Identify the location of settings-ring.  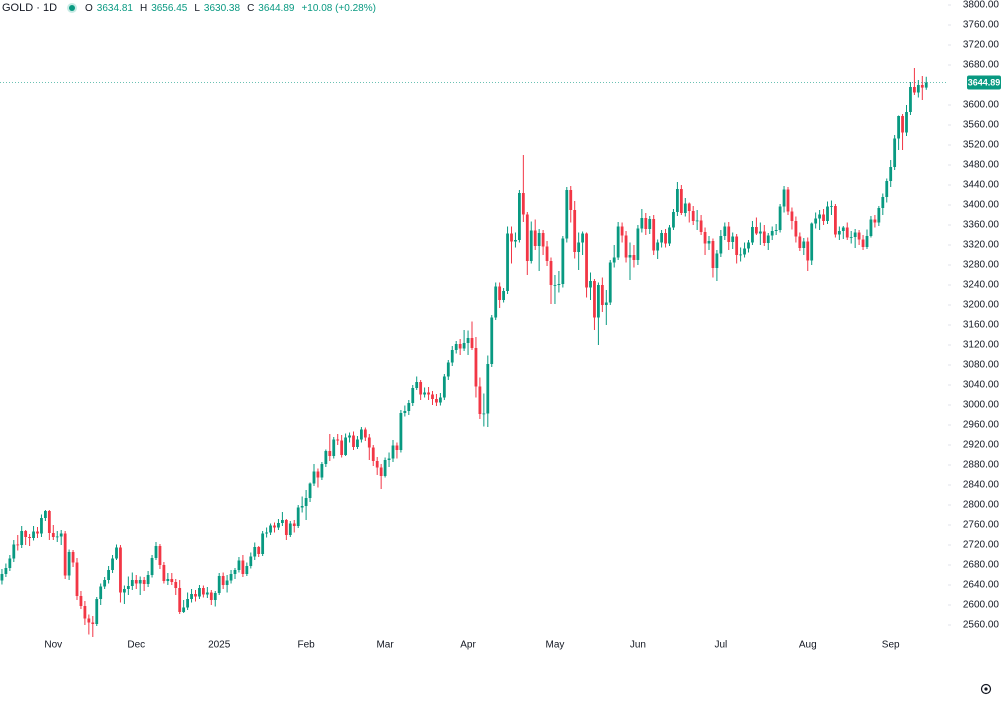
(986, 689).